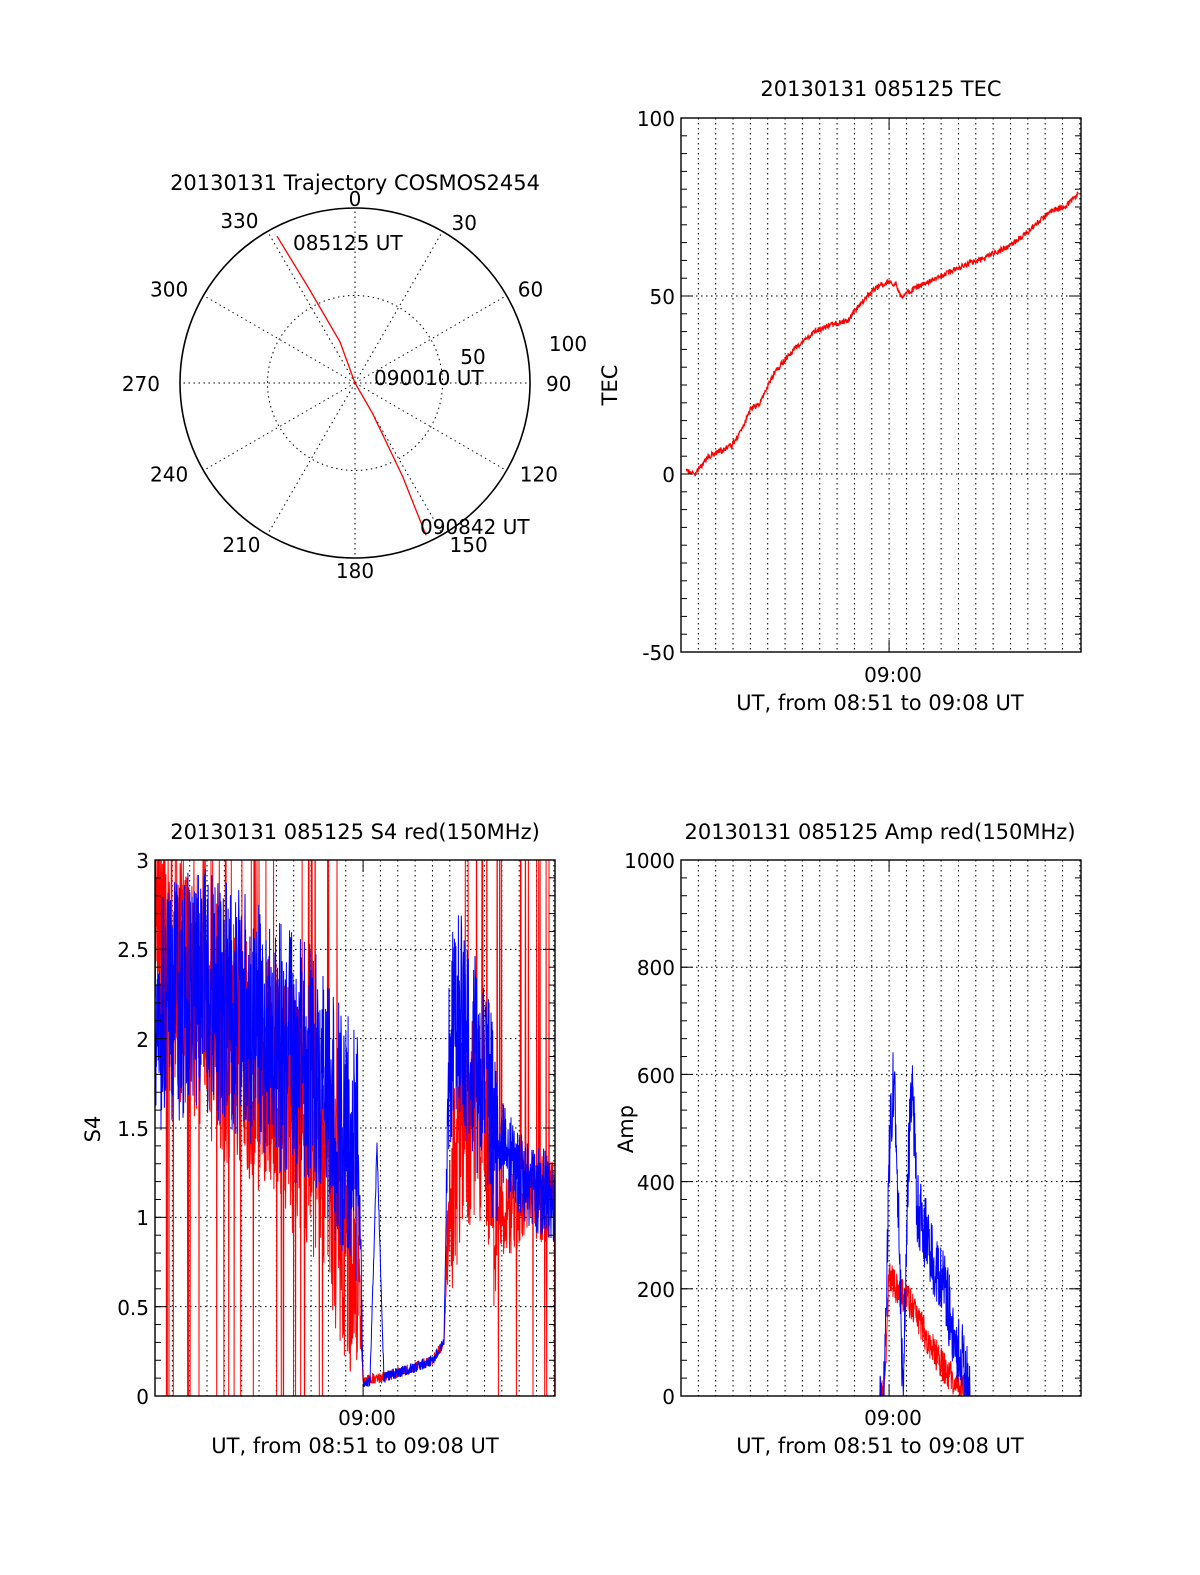 The image size is (1200, 1575). Describe the element at coordinates (169, 475) in the screenshot. I see `polar-azimuth-label-240: 240` at that location.